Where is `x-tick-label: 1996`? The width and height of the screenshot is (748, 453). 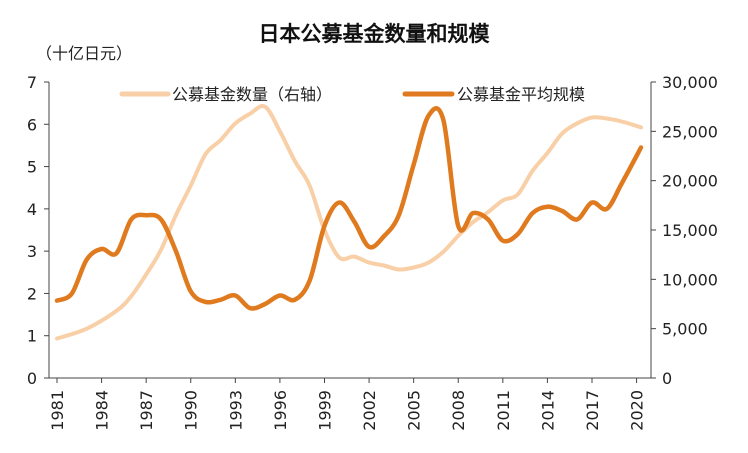 x-tick-label: 1996 is located at coordinates (280, 410).